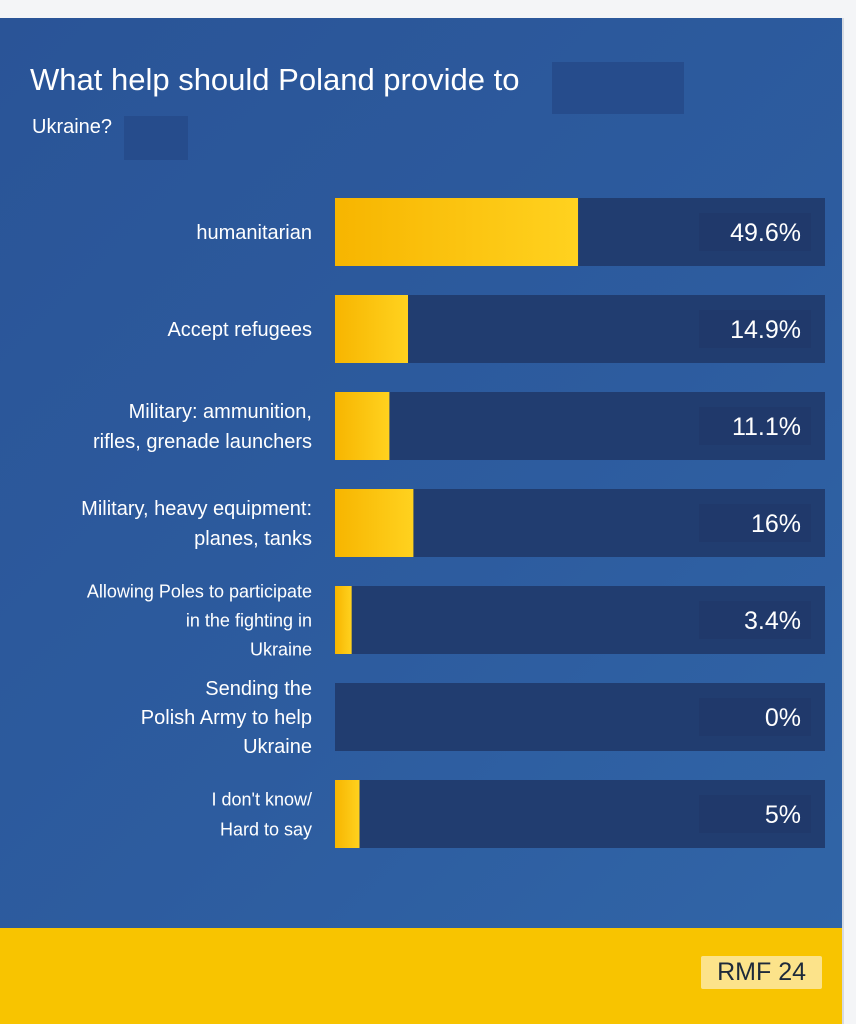 The height and width of the screenshot is (1024, 856). I want to click on category-label: I don't know/, so click(262, 799).